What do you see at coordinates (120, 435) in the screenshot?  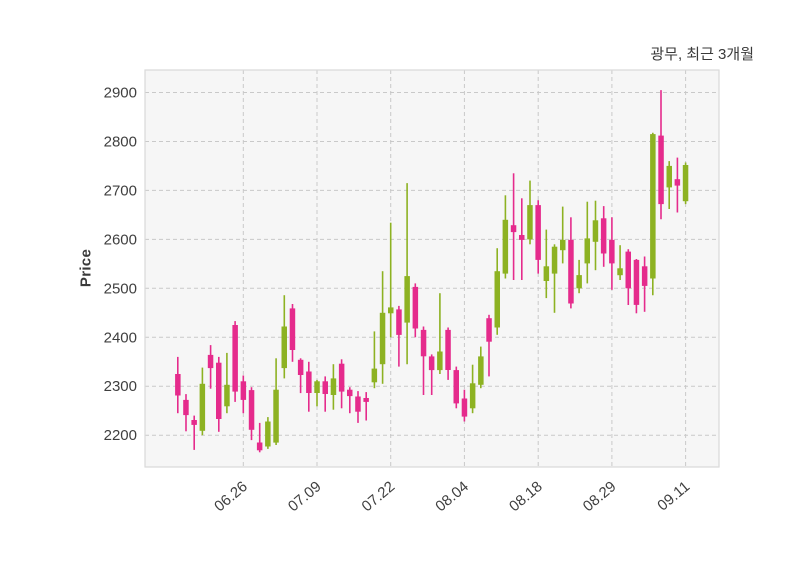 I see `y-tick-label: 2200` at bounding box center [120, 435].